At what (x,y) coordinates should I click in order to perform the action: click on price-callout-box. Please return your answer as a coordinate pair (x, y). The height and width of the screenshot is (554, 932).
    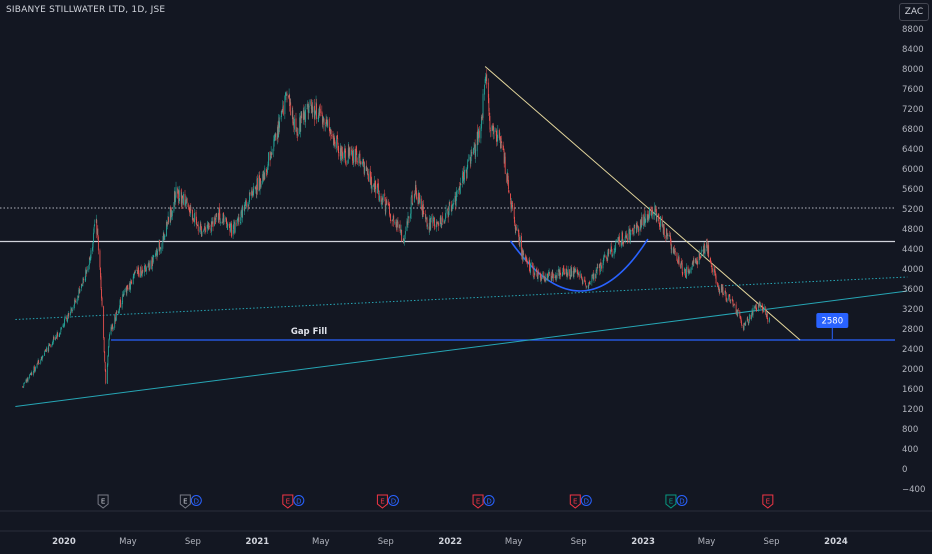
    Looking at the image, I should click on (832, 320).